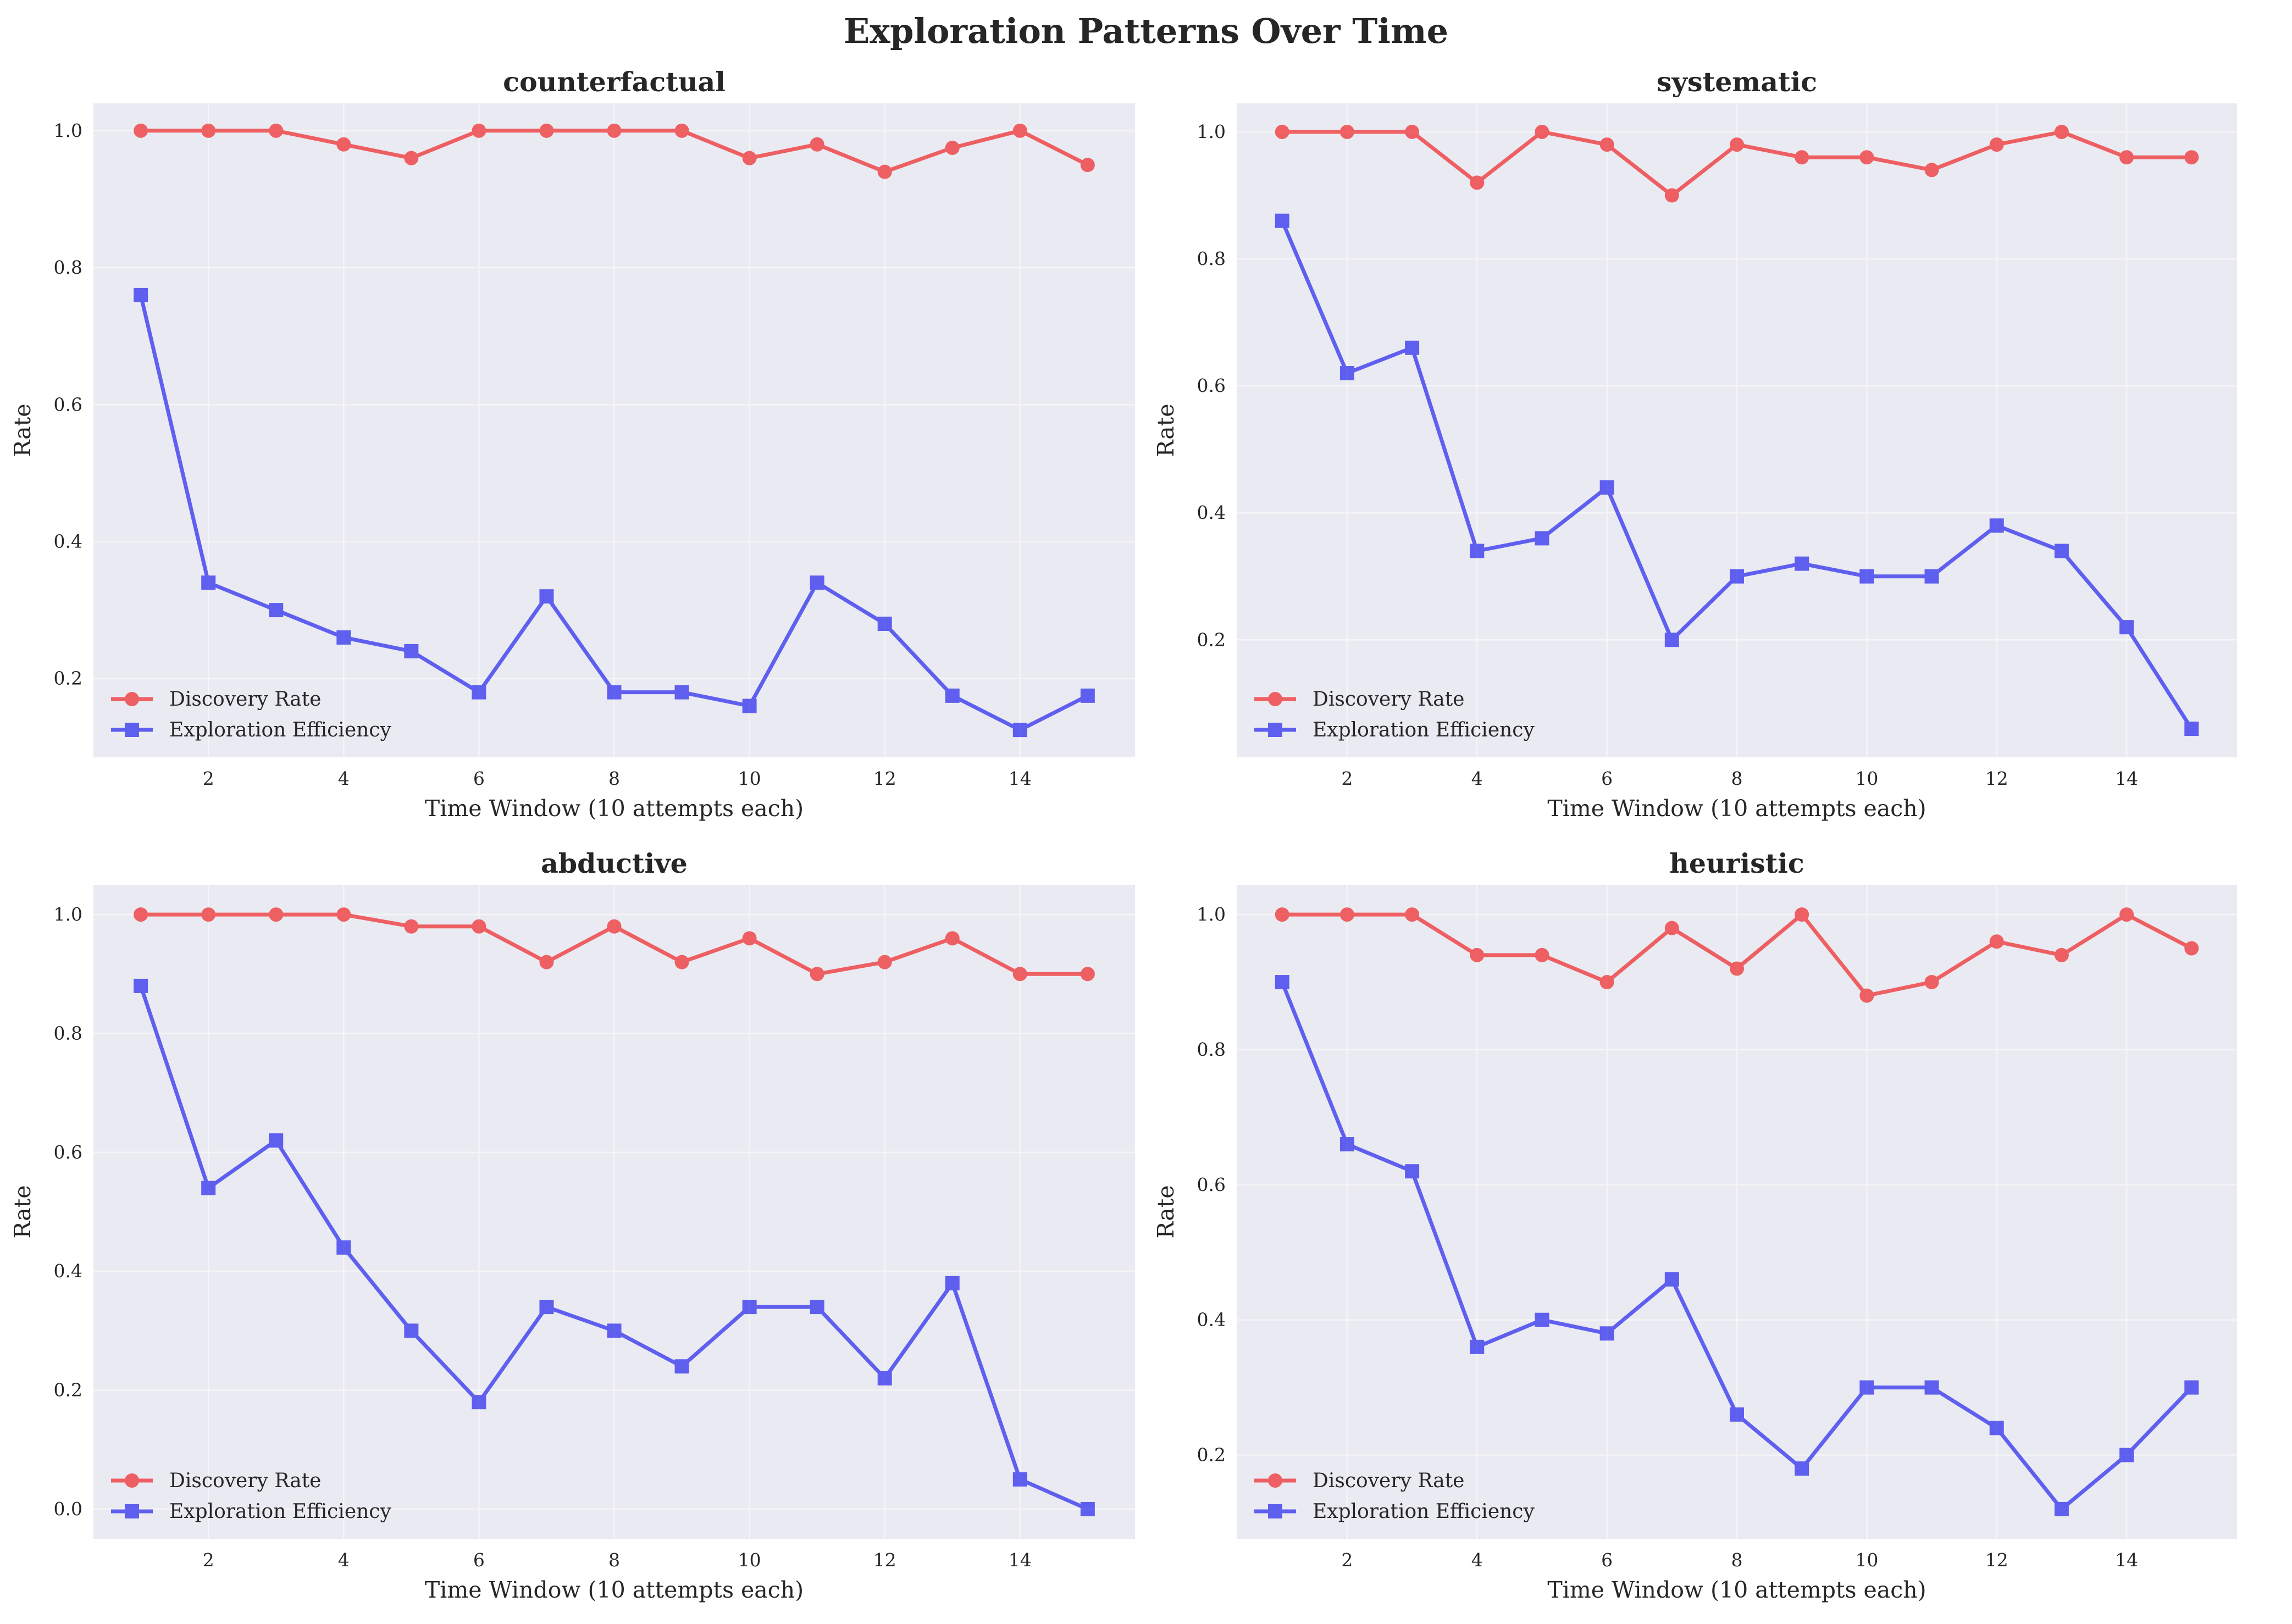 The image size is (2292, 1624). I want to click on legend-label: Discovery Rate, so click(245, 699).